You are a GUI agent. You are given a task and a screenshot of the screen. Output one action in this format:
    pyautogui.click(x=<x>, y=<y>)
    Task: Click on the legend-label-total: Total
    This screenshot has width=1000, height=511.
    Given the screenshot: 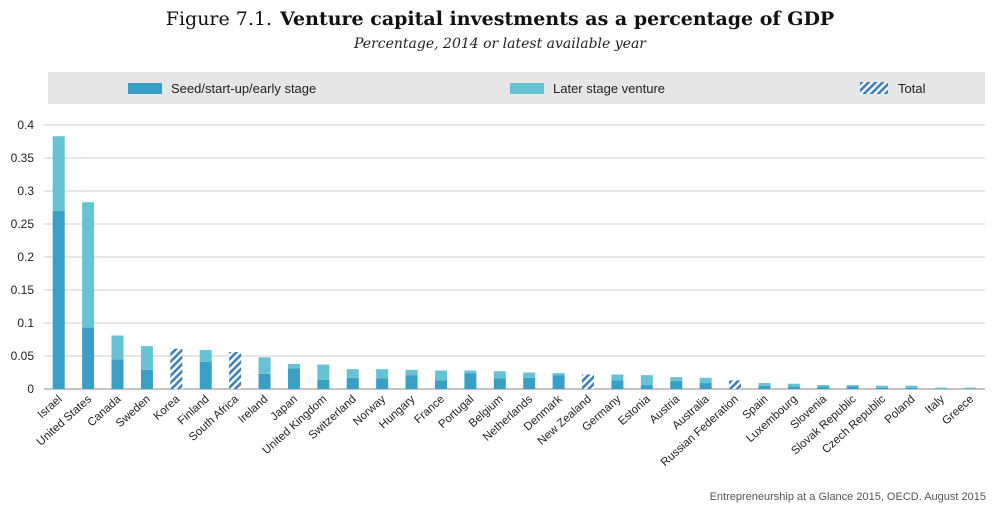 What is the action you would take?
    pyautogui.click(x=912, y=88)
    